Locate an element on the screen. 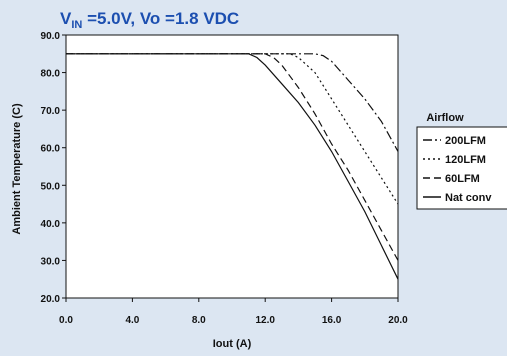 The width and height of the screenshot is (507, 356). x-tick-label: 8.0 is located at coordinates (199, 320).